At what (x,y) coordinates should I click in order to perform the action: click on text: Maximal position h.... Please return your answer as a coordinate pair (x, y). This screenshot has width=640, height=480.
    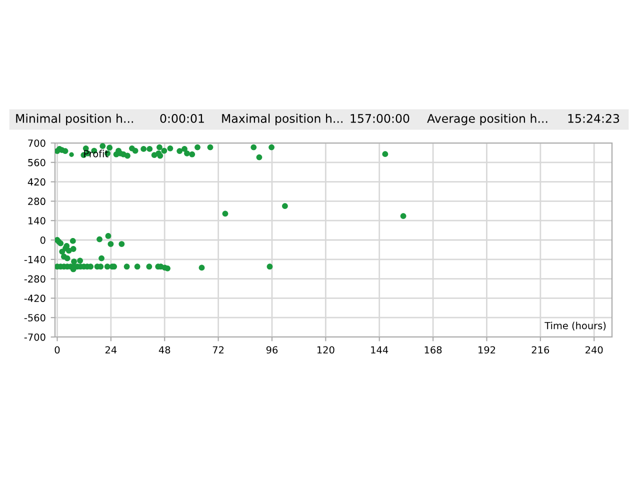
    Looking at the image, I should click on (282, 120).